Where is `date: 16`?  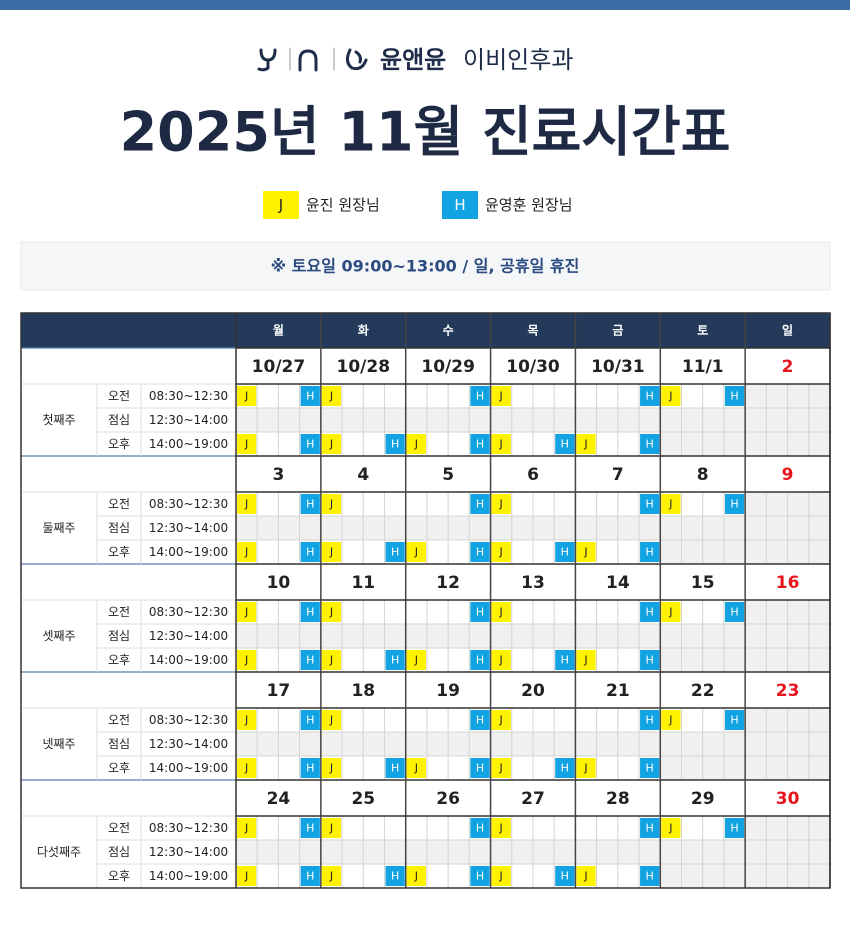 date: 16 is located at coordinates (788, 583).